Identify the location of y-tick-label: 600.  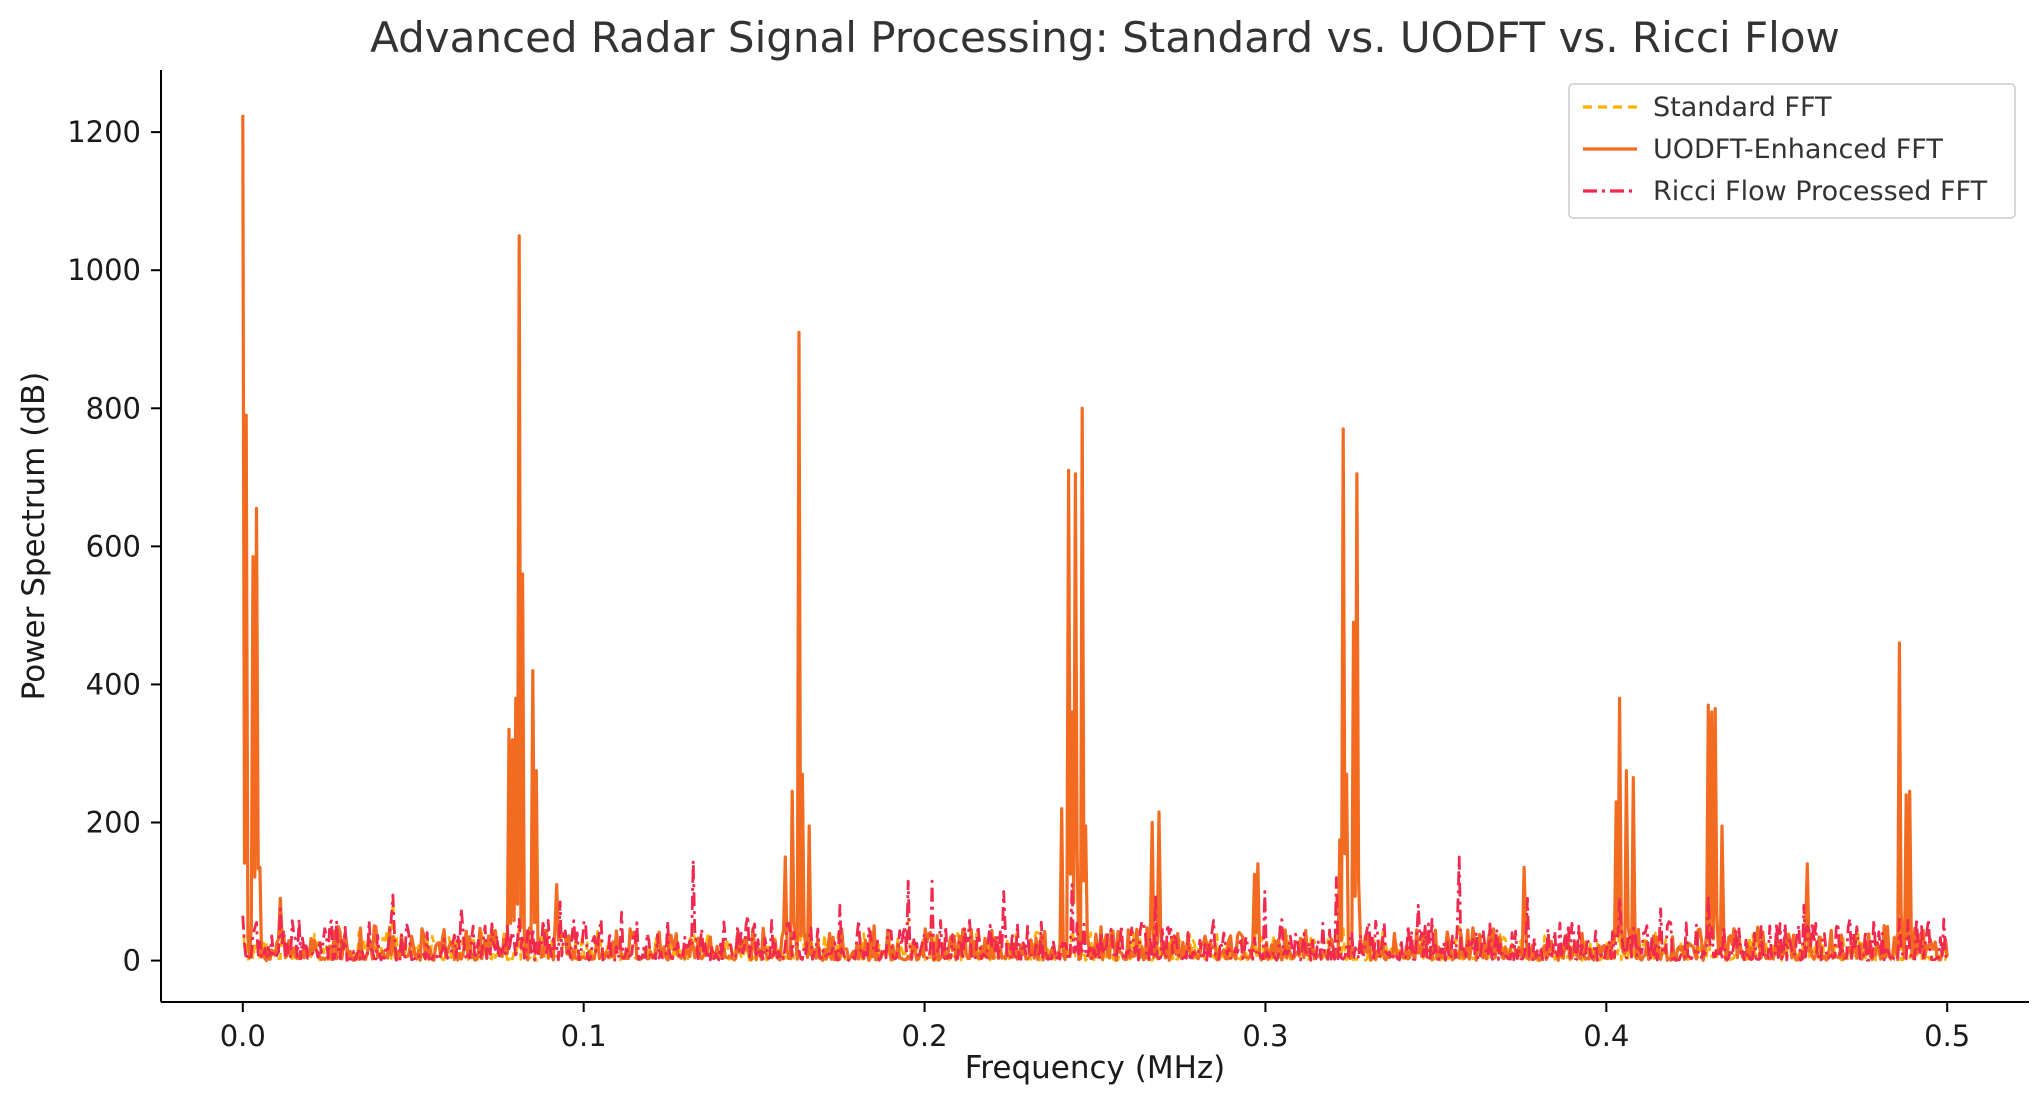
(113, 546).